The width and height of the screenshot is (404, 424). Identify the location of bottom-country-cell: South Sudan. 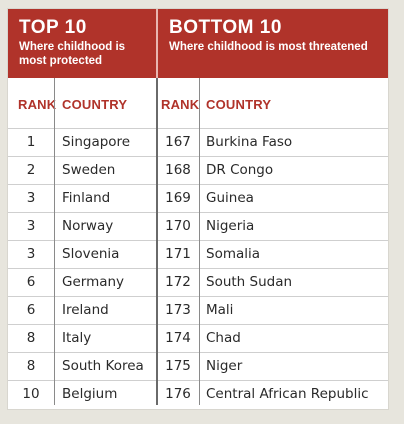
(249, 282).